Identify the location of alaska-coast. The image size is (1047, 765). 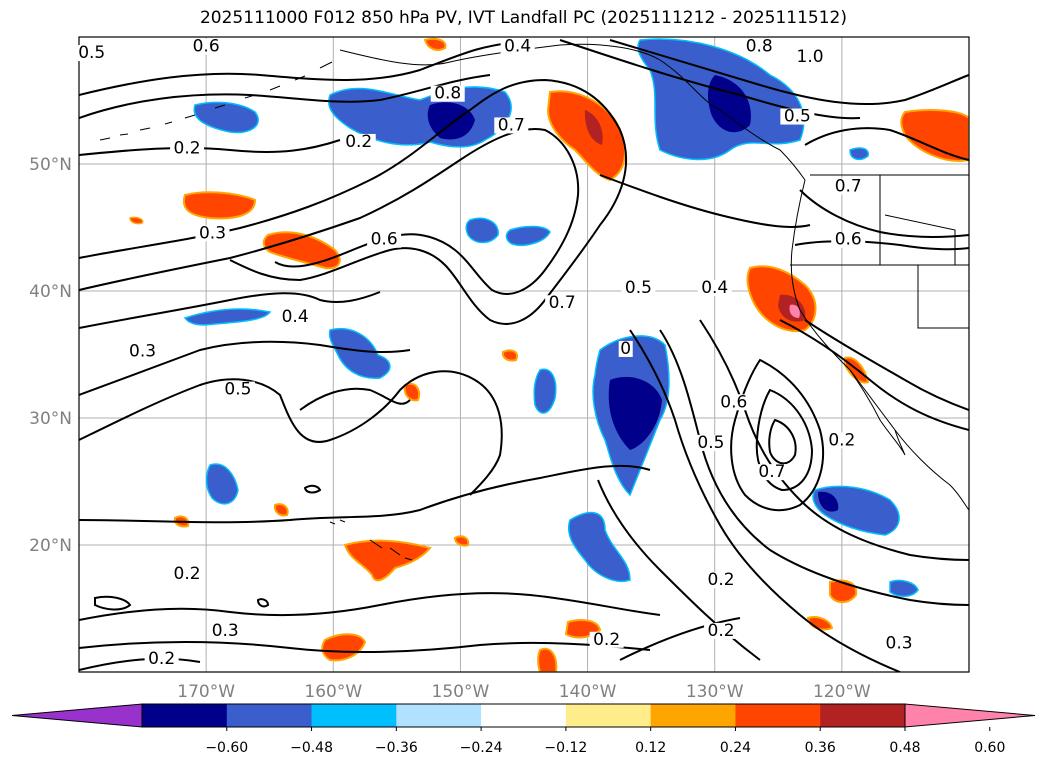
(572, 112).